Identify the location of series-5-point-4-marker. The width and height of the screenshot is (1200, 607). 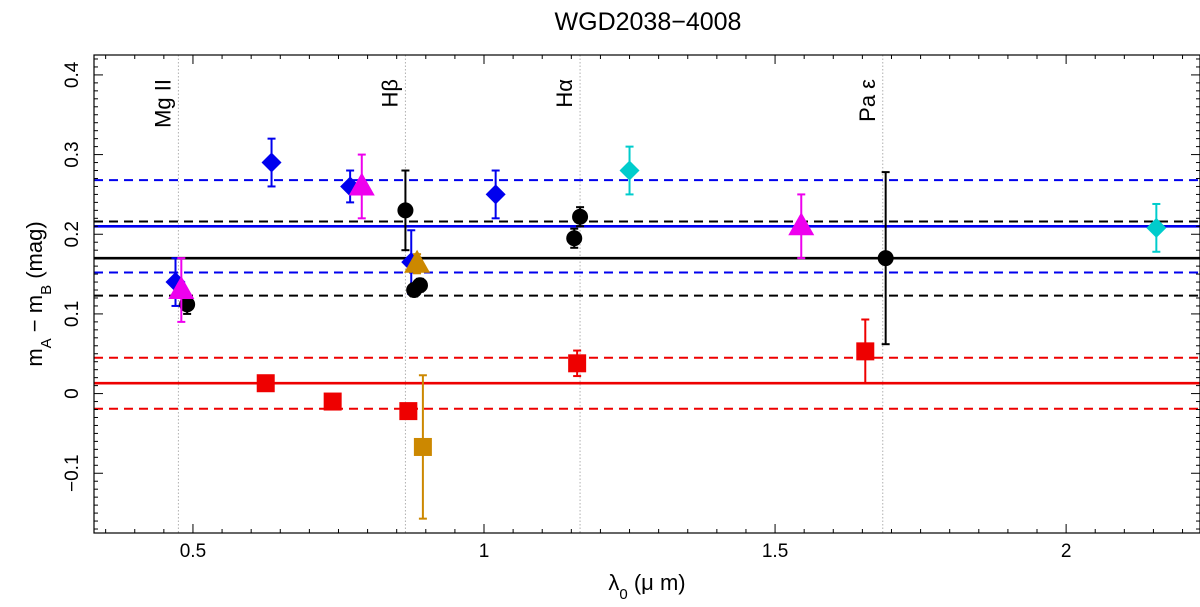
(865, 351).